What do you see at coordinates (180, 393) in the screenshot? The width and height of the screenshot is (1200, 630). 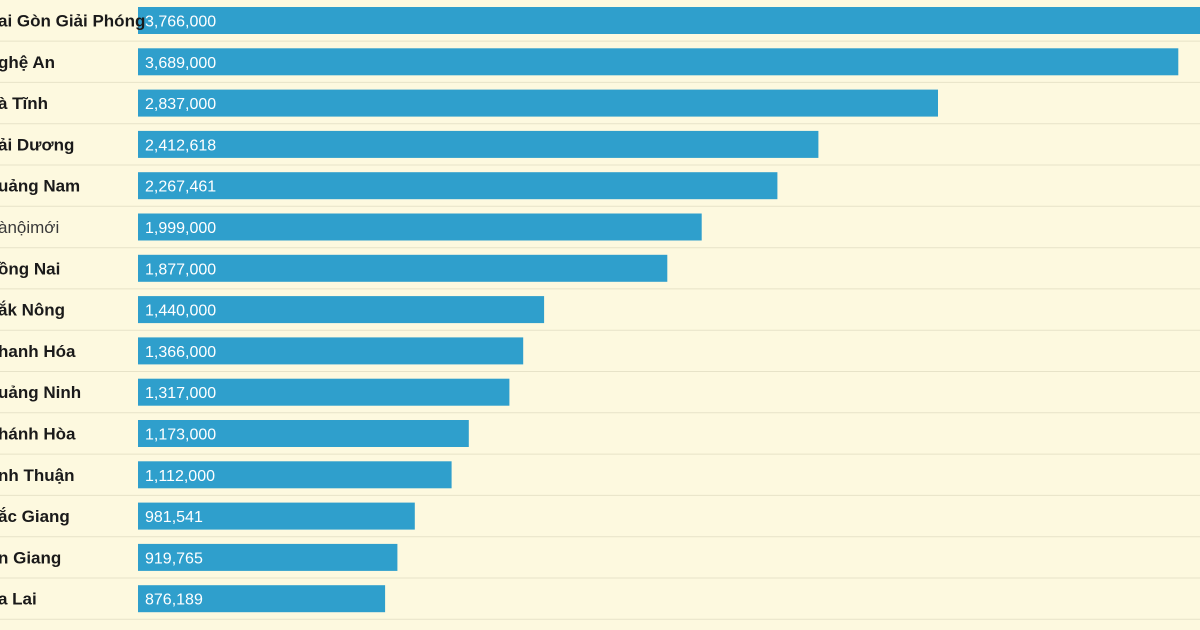 I see `value-label: 1,317,000` at bounding box center [180, 393].